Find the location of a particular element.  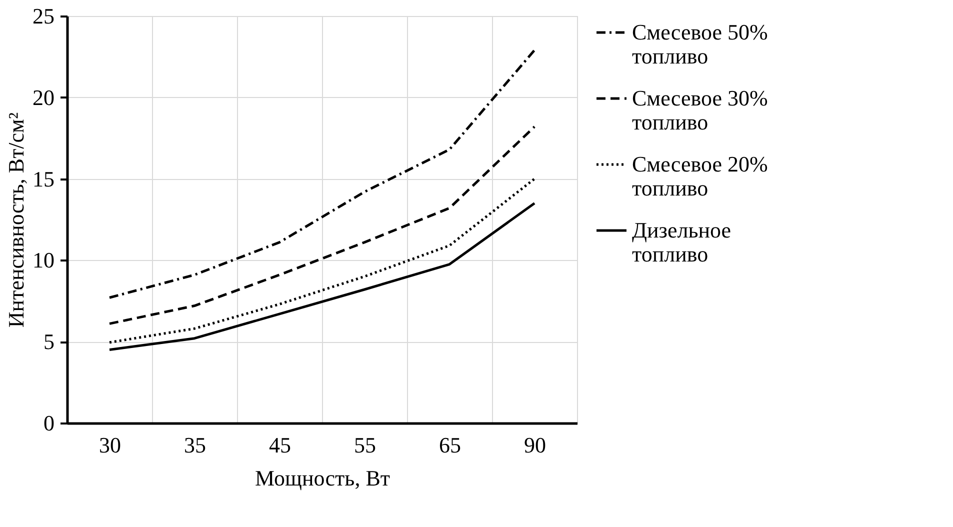

y-axis-title: Интенсивность, Вт/см² is located at coordinates (16, 220).